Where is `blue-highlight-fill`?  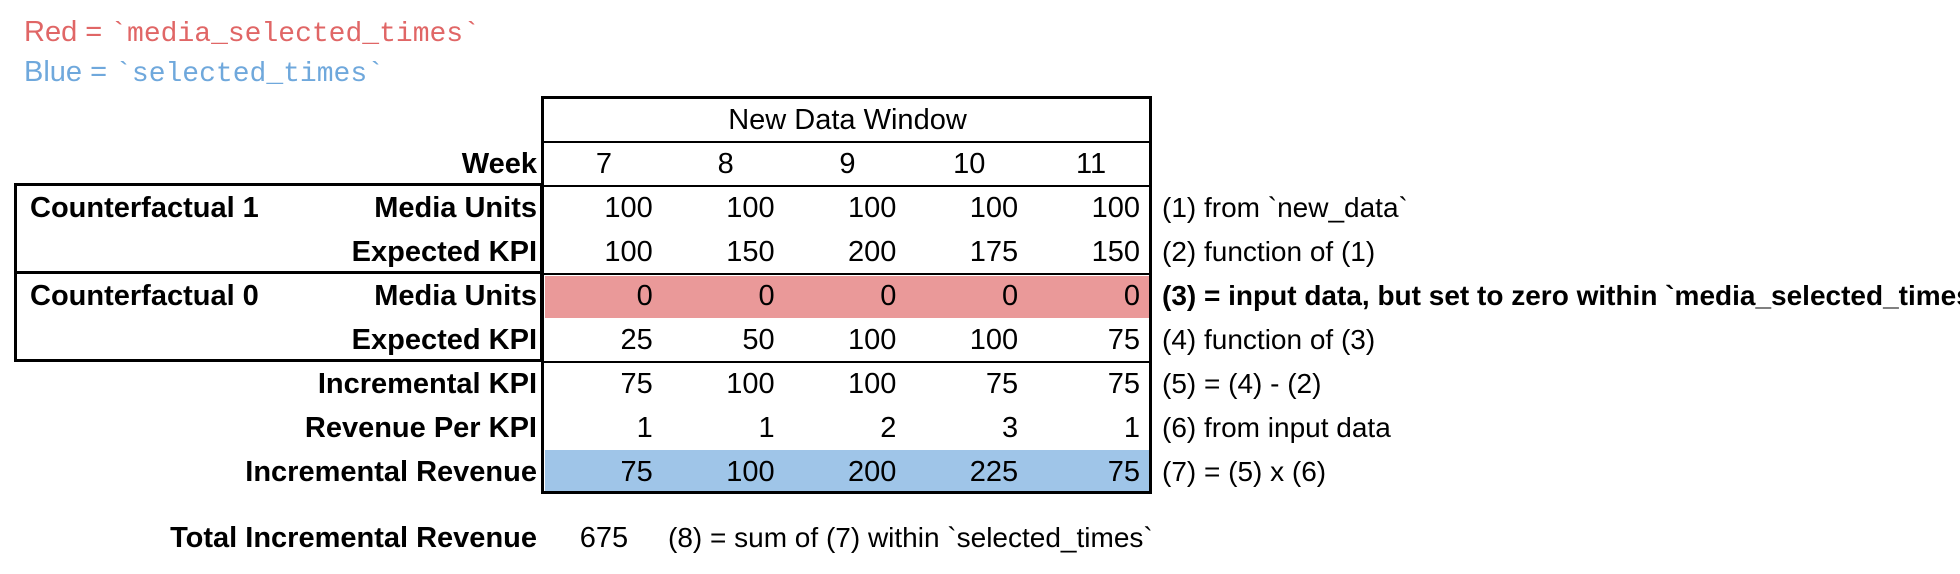
blue-highlight-fill is located at coordinates (847, 470).